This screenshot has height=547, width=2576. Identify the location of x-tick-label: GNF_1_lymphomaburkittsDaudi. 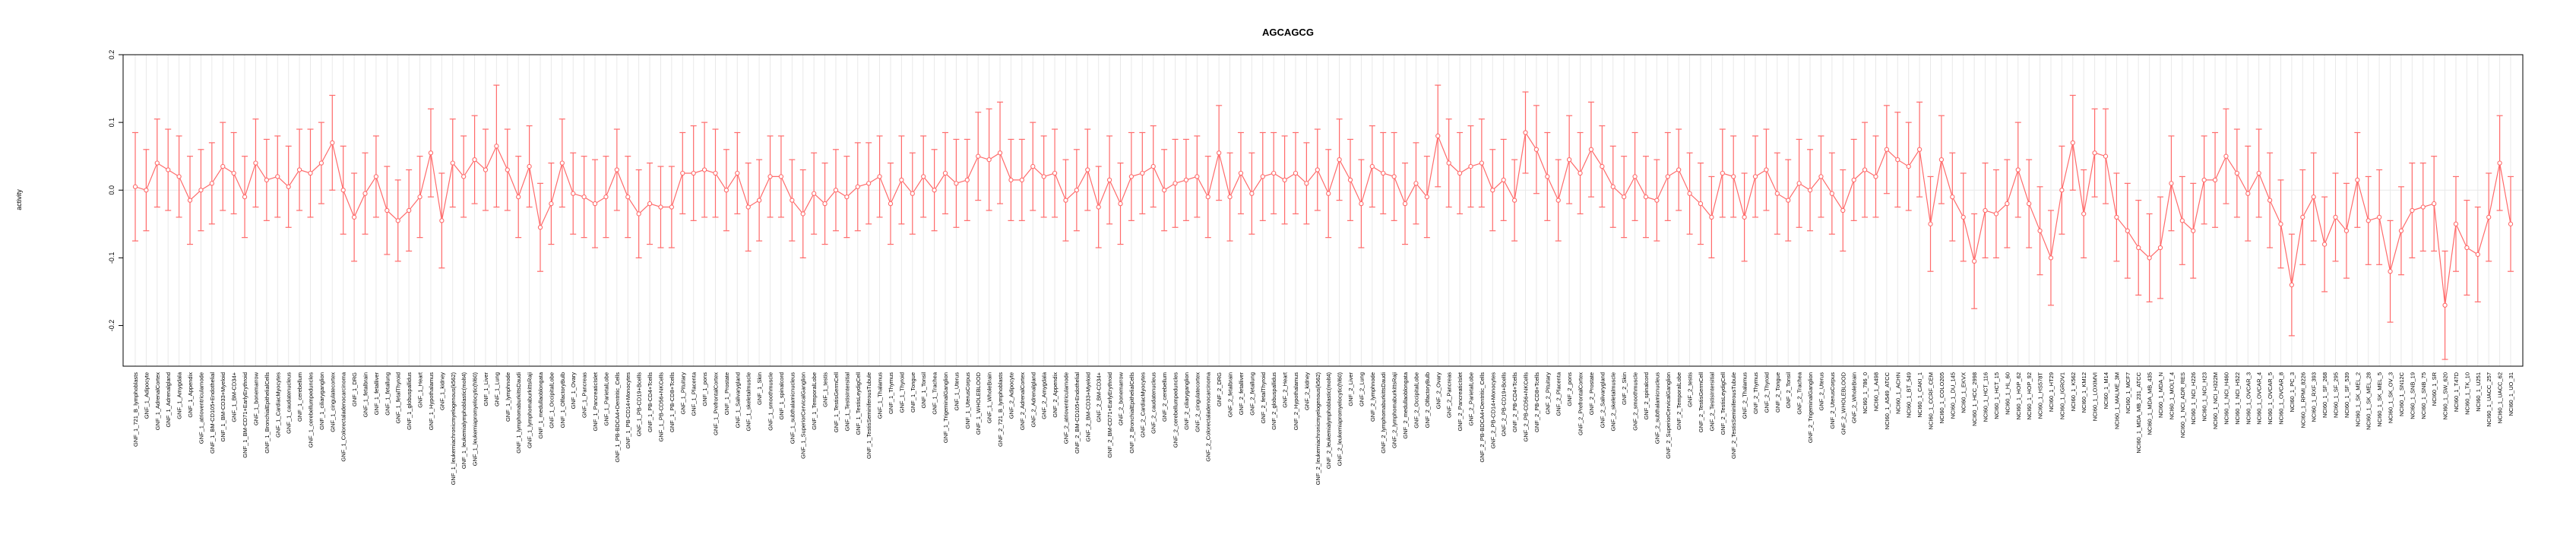
(518, 413).